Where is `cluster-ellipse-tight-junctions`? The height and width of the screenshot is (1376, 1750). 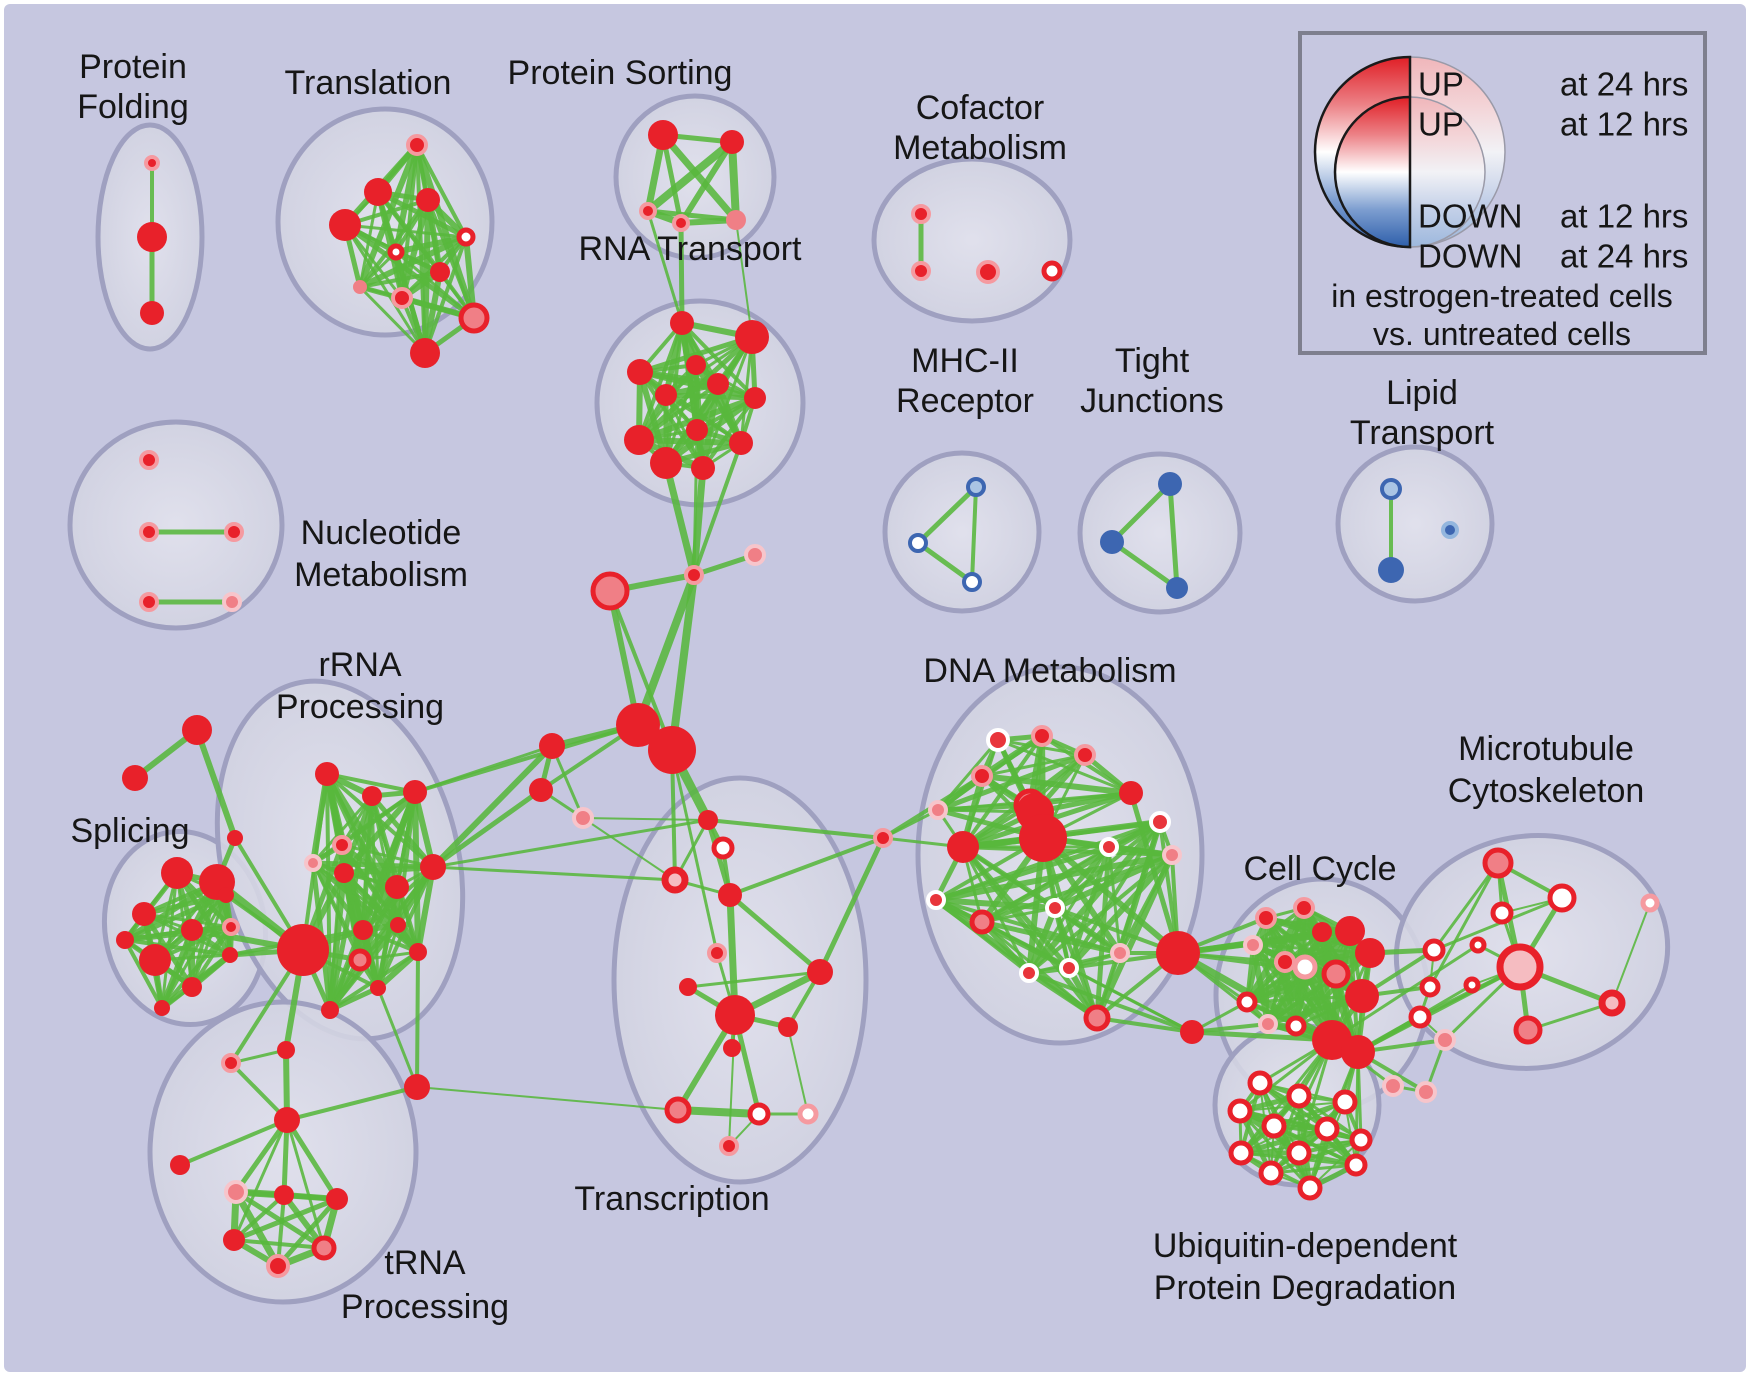 cluster-ellipse-tight-junctions is located at coordinates (1160, 533).